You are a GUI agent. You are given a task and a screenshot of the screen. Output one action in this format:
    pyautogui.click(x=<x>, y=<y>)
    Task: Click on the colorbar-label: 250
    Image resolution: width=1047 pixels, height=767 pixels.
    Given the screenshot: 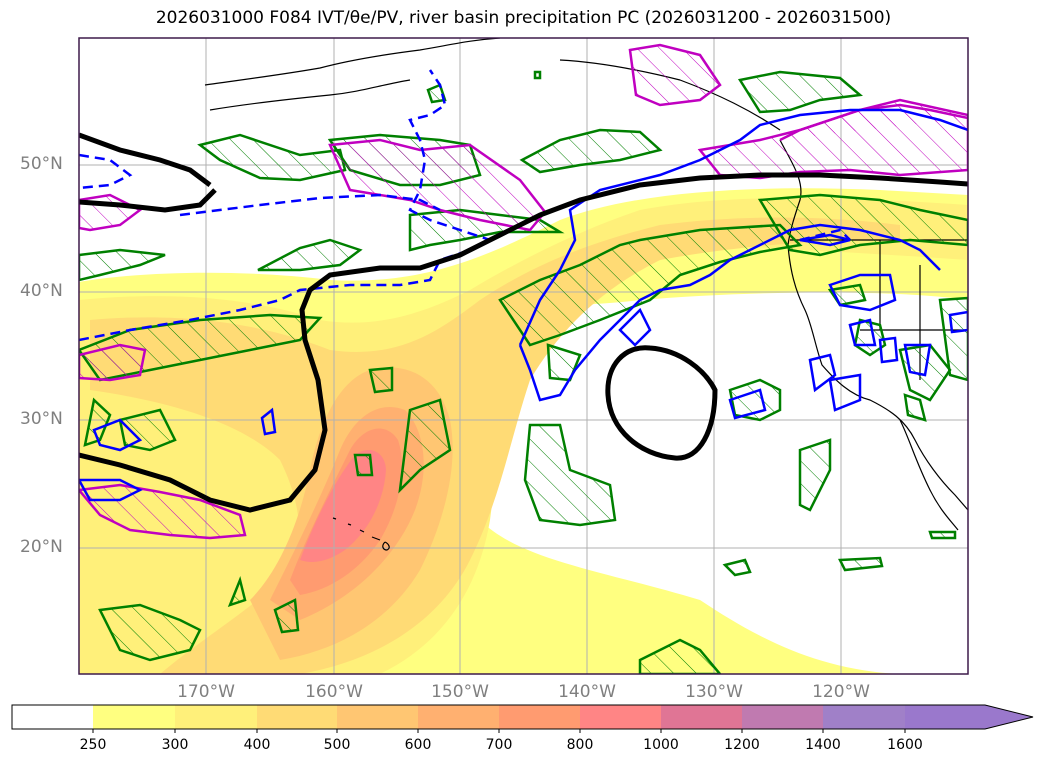 What is the action you would take?
    pyautogui.click(x=93, y=745)
    